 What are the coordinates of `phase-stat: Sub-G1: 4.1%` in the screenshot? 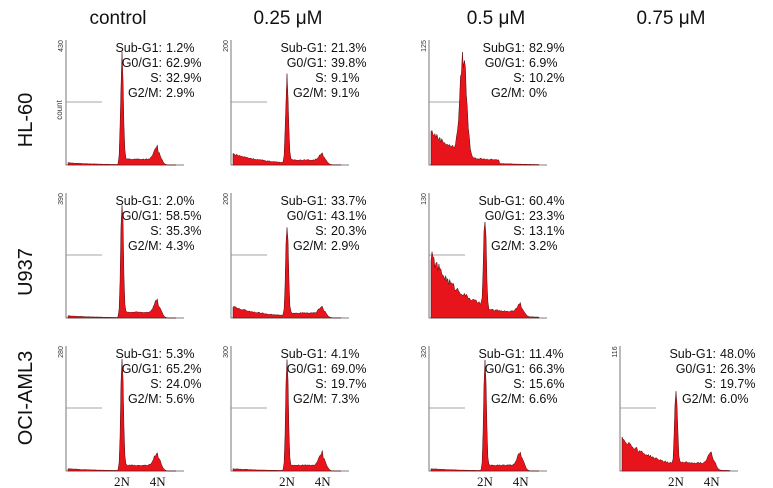 It's located at (319, 354).